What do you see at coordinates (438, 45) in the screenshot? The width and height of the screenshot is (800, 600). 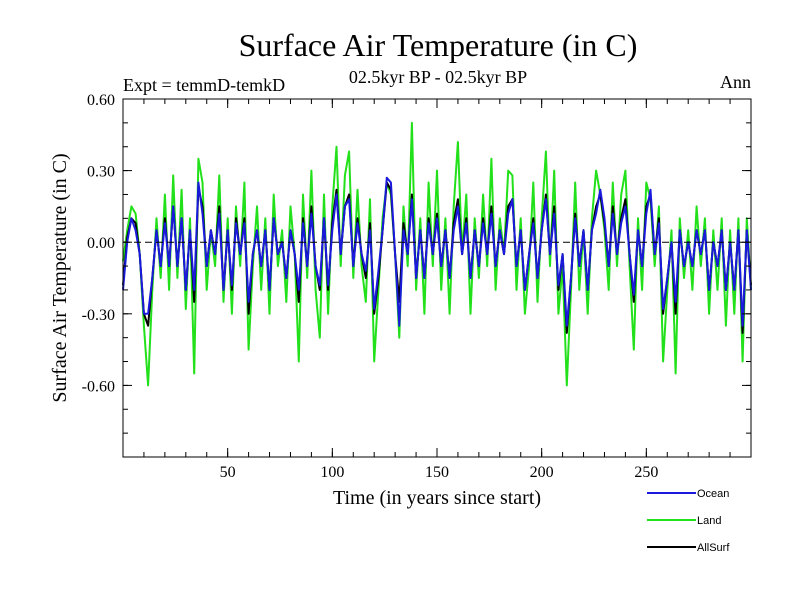 I see `chart-title: Surface Air Temperature (in C)` at bounding box center [438, 45].